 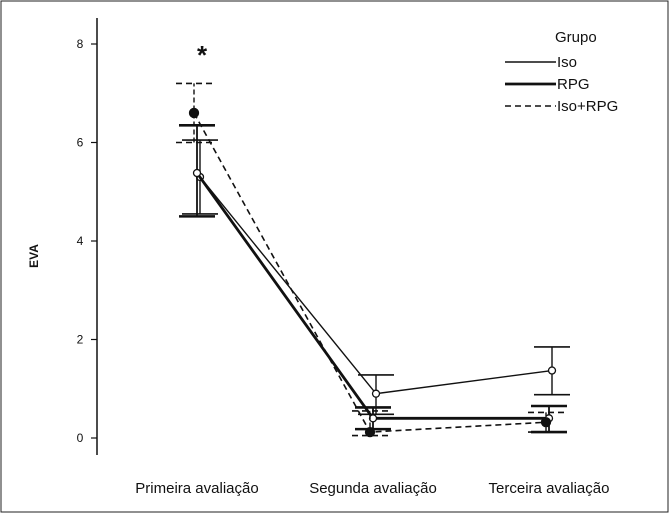 I want to click on y-tick-label: 4, so click(x=80, y=241).